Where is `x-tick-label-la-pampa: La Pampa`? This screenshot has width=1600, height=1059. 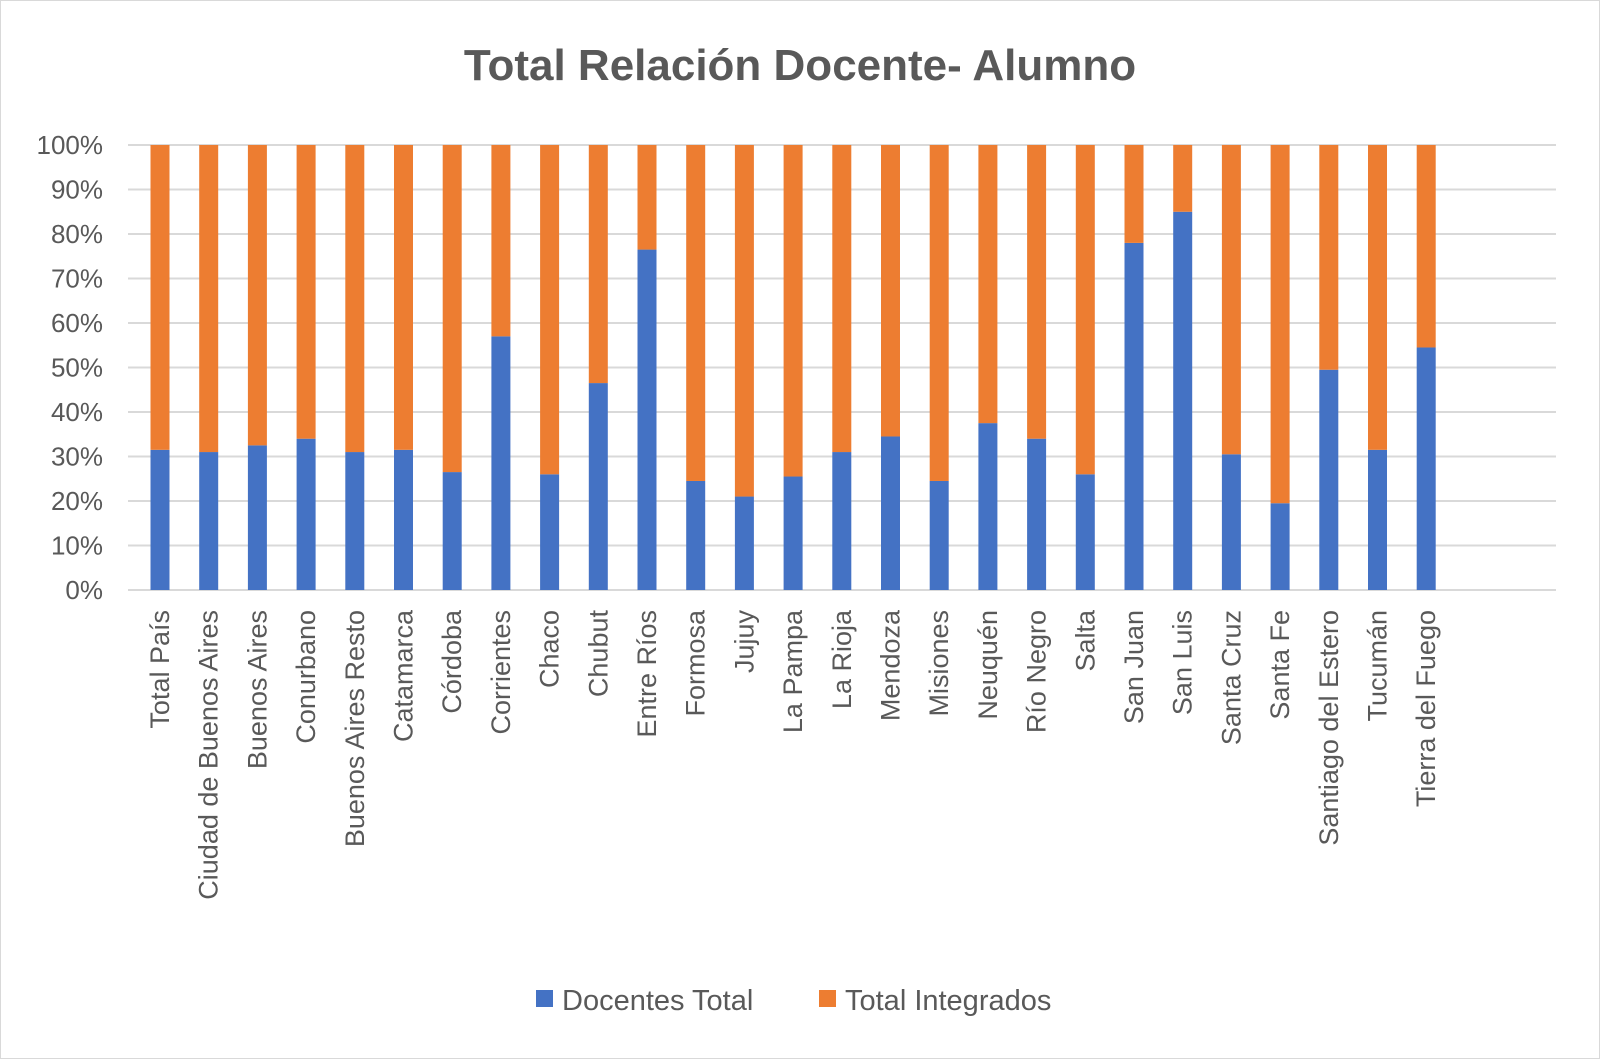
x-tick-label-la-pampa: La Pampa is located at coordinates (793, 671).